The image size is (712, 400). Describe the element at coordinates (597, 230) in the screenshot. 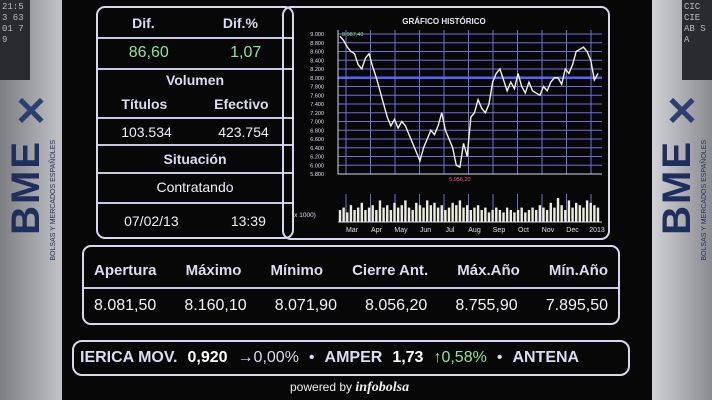

I see `x-tick-label: 2013` at that location.